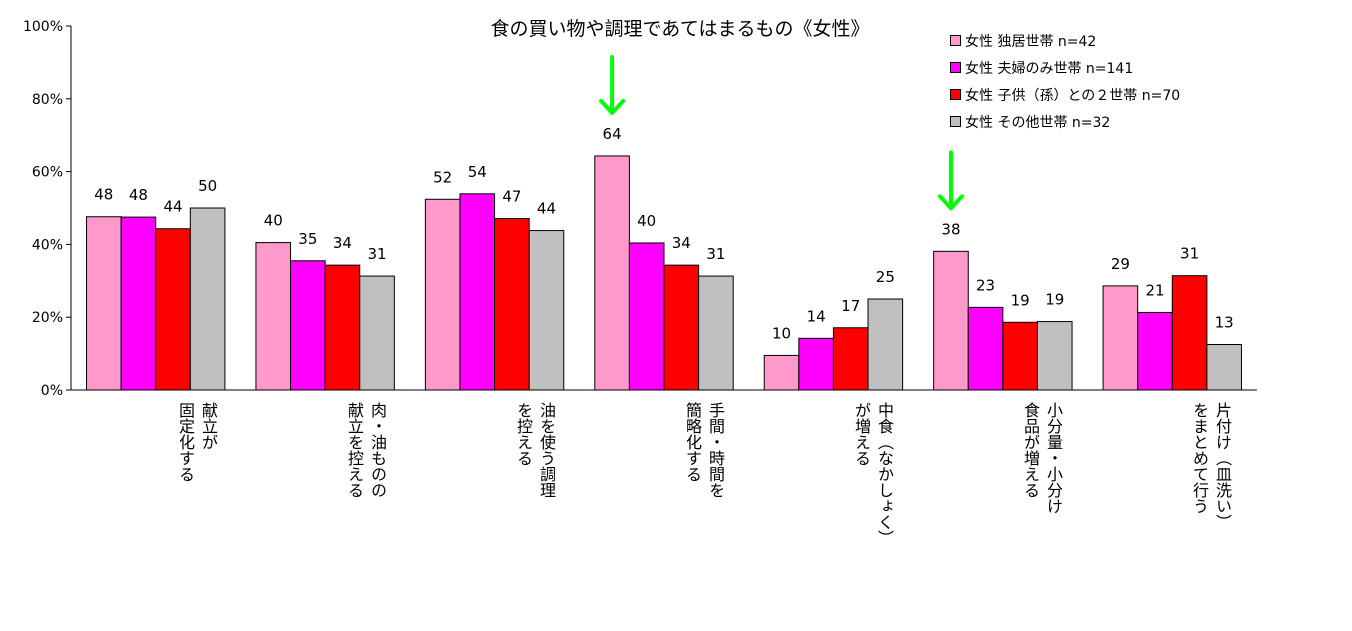  I want to click on legend-item: 女性 子供（孫）との２世帯 n=70, so click(1065, 94).